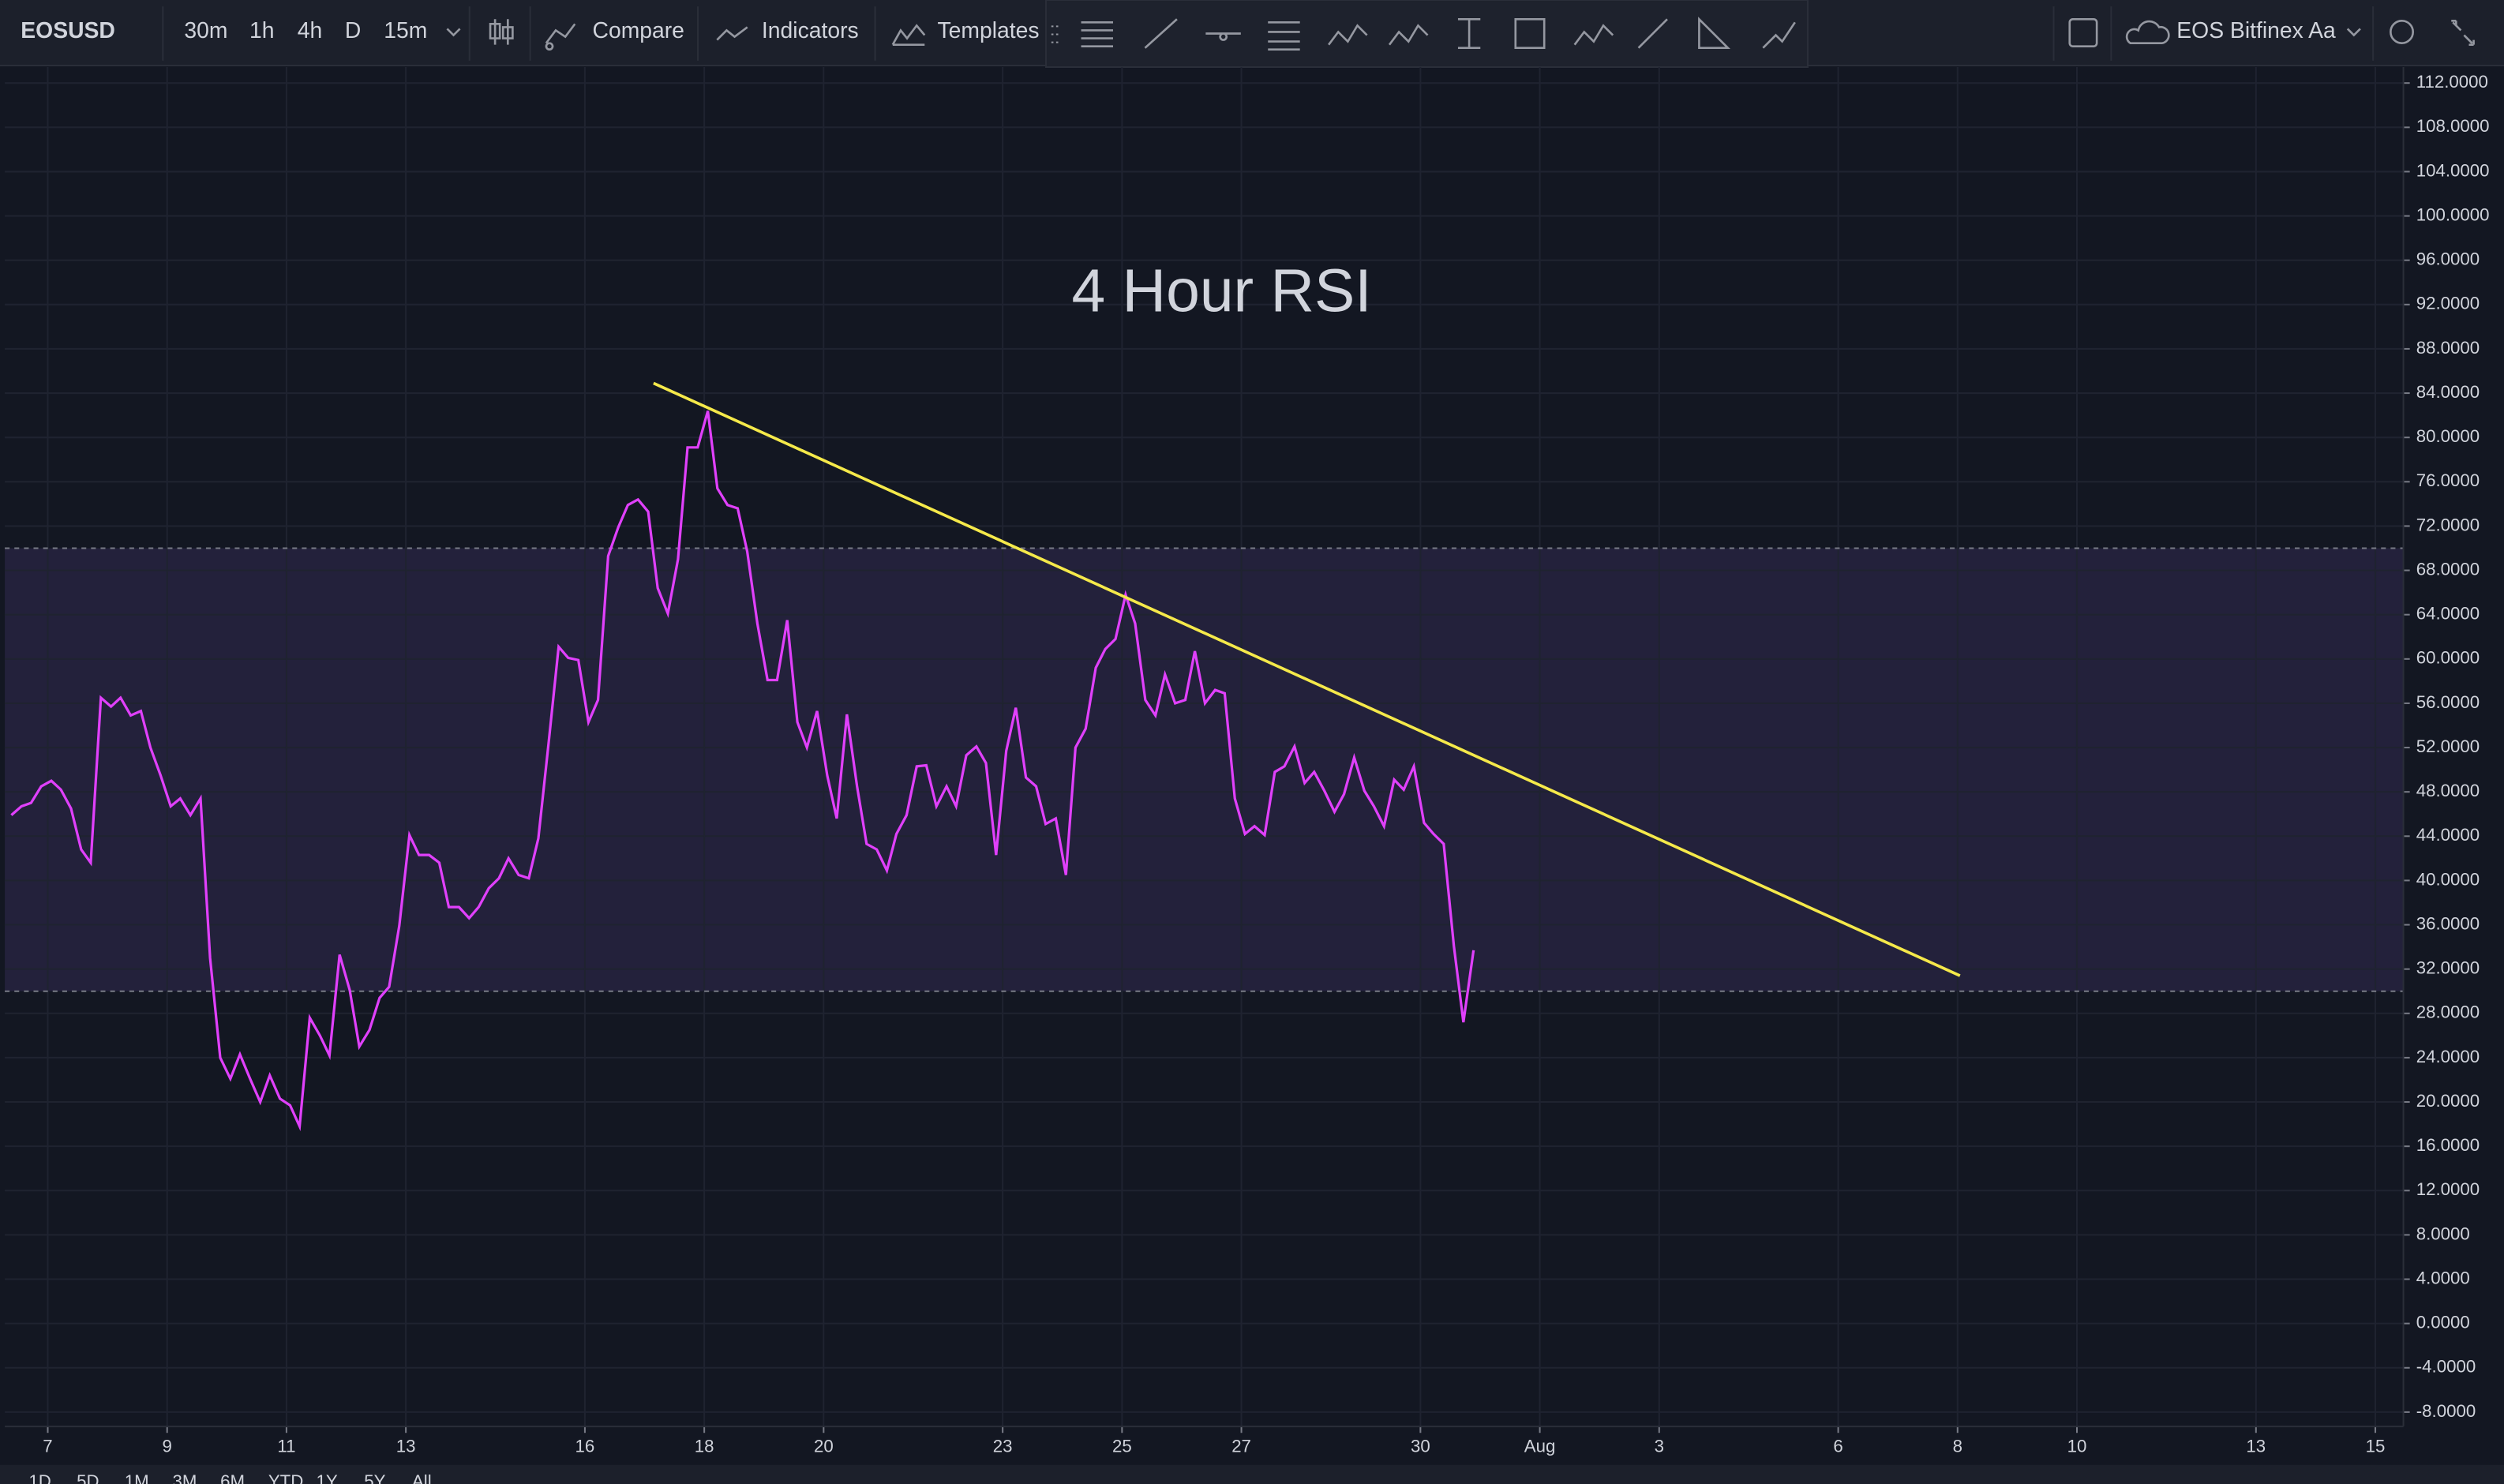 Image resolution: width=2504 pixels, height=1484 pixels. I want to click on y-tick-label: 72.0000, so click(2448, 524).